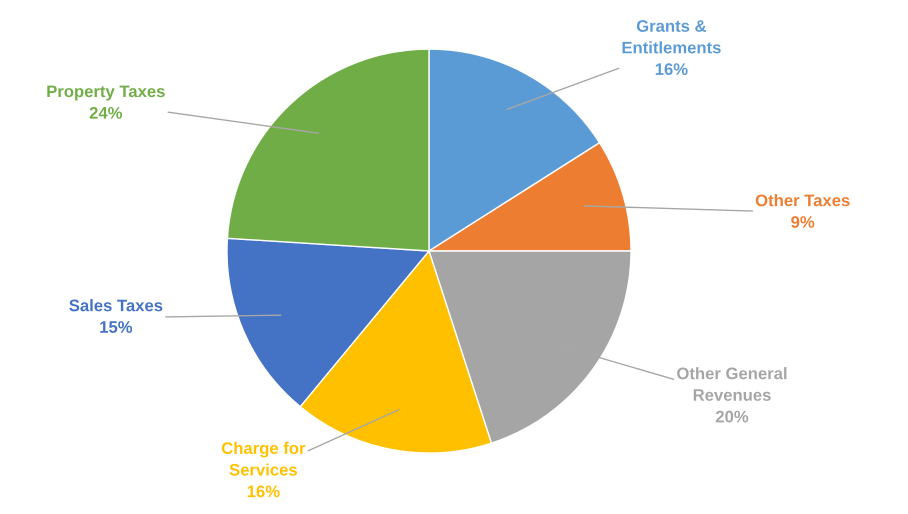 Image resolution: width=908 pixels, height=514 pixels. I want to click on slice-label: Grants & Entitlements, so click(671, 37).